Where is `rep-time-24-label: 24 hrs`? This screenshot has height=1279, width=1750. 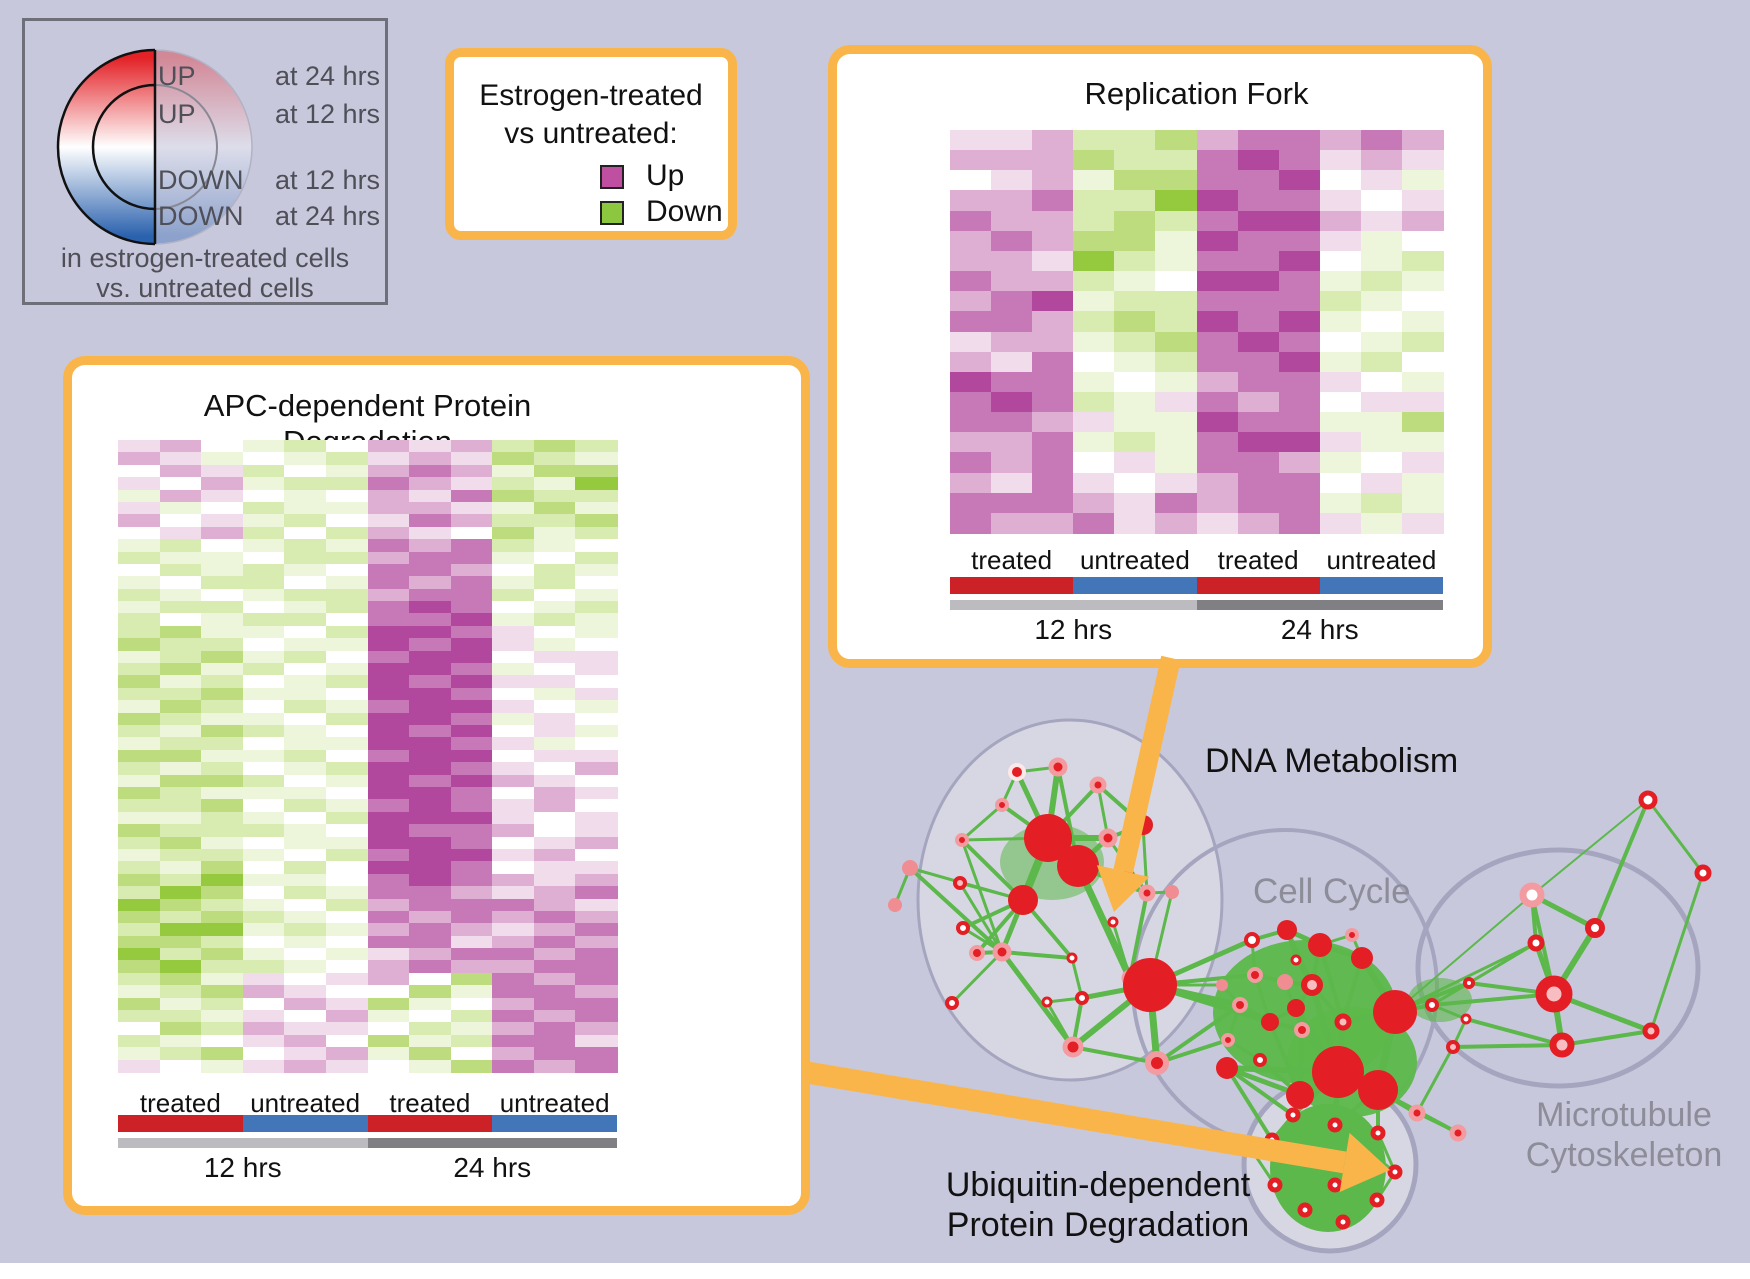
rep-time-24-label: 24 hrs is located at coordinates (1319, 629).